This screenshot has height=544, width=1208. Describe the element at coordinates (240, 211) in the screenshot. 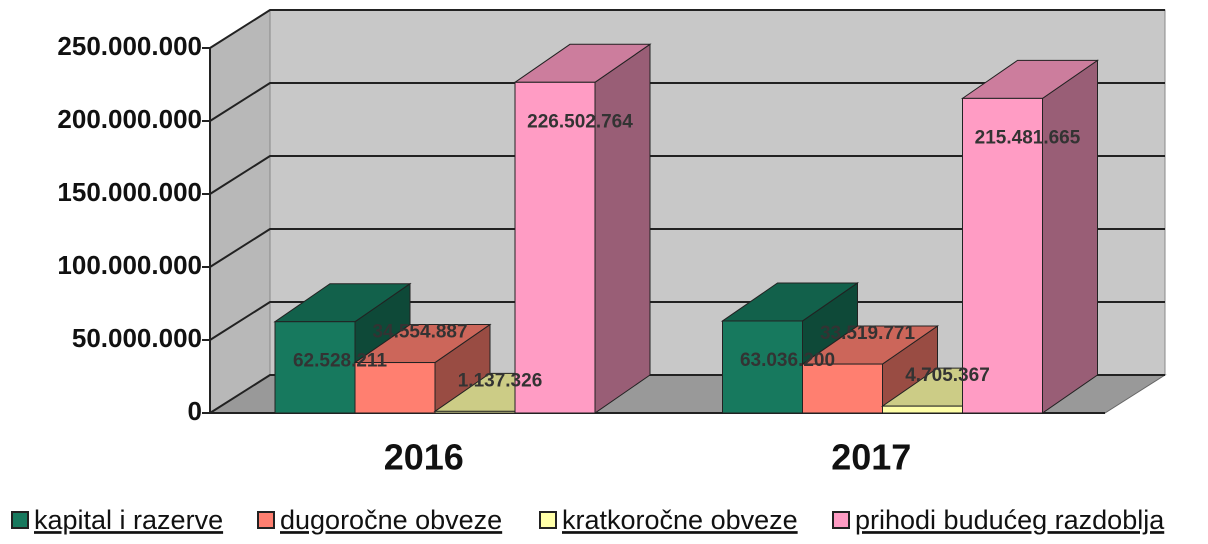

I see `side-wall` at that location.